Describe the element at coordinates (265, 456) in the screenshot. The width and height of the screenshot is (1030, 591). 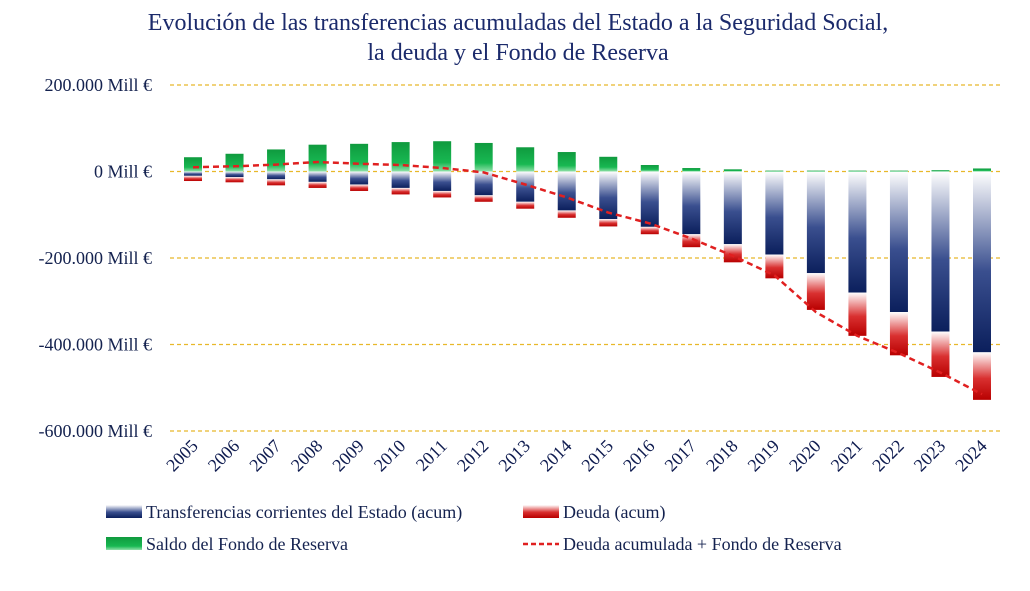
I see `x-tick-label: 2007` at that location.